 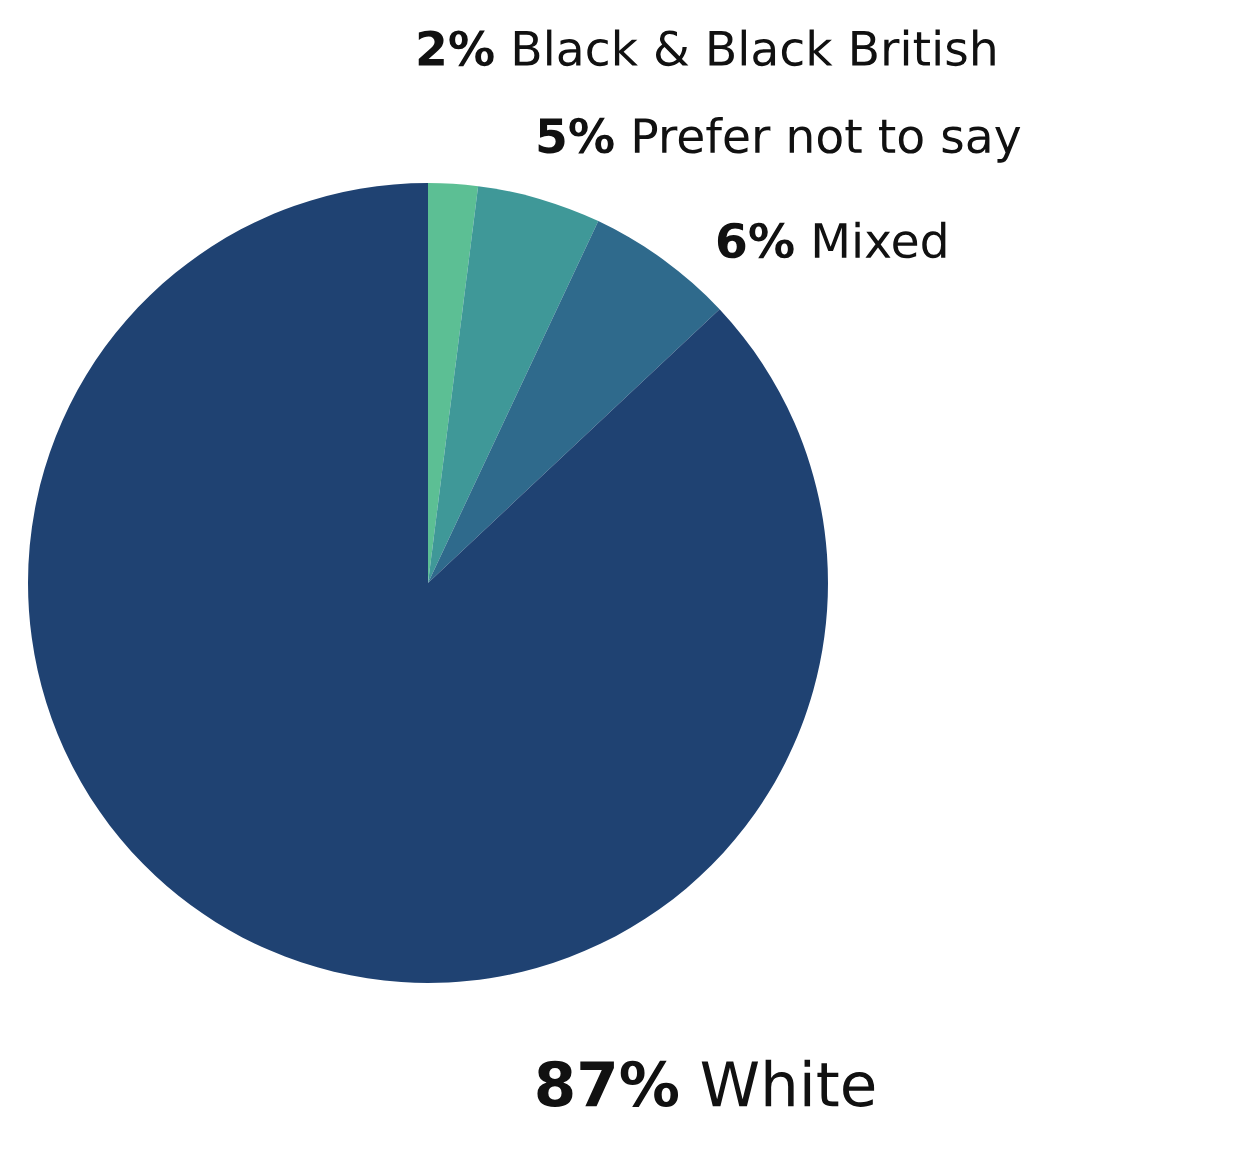 What do you see at coordinates (788, 1083) in the screenshot?
I see `slice-label: White` at bounding box center [788, 1083].